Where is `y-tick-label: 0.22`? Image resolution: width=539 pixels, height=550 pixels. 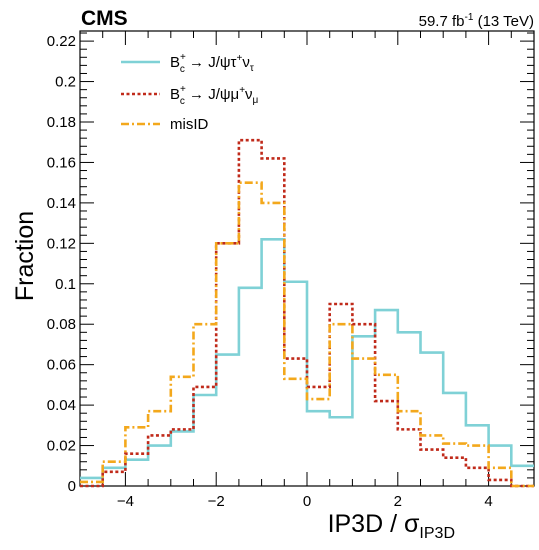 y-tick-label: 0.22 is located at coordinates (61, 41).